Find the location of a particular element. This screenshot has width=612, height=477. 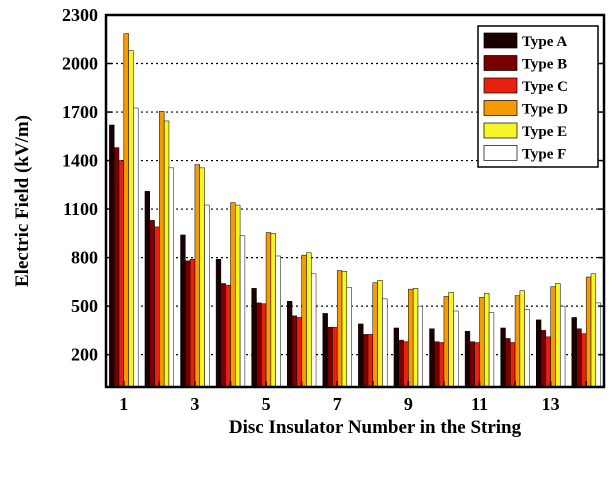

y-tick-label: 1700 is located at coordinates (80, 112).